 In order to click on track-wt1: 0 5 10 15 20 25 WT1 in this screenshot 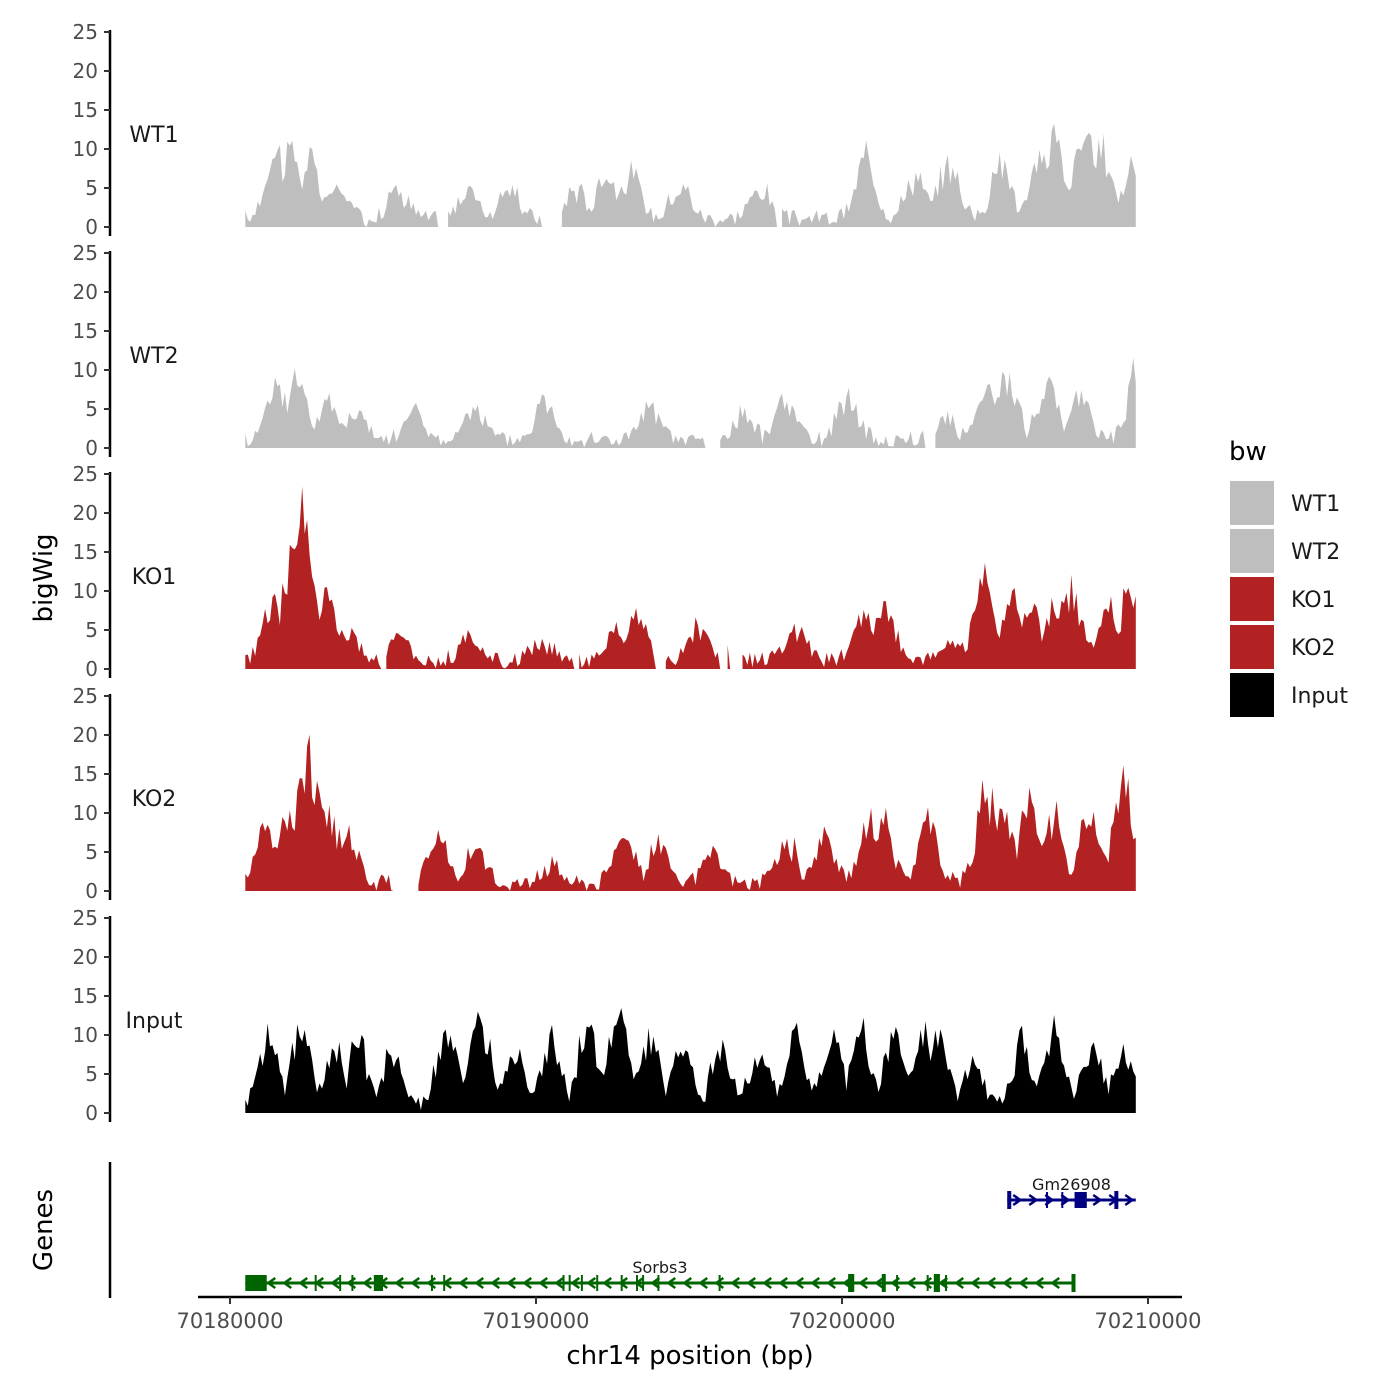, I will do `click(604, 129)`.